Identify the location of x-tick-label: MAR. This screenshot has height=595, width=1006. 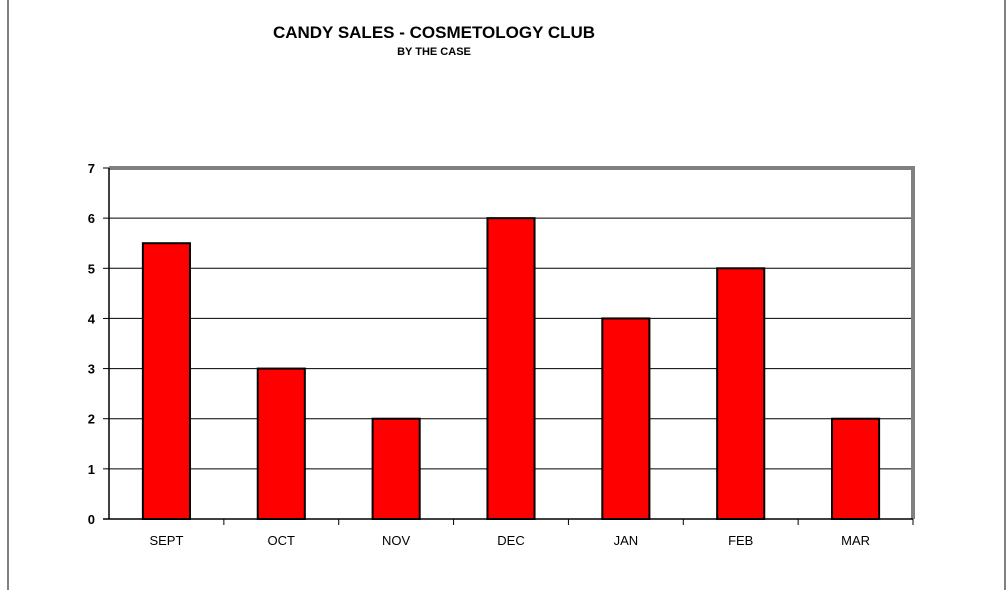
(855, 540).